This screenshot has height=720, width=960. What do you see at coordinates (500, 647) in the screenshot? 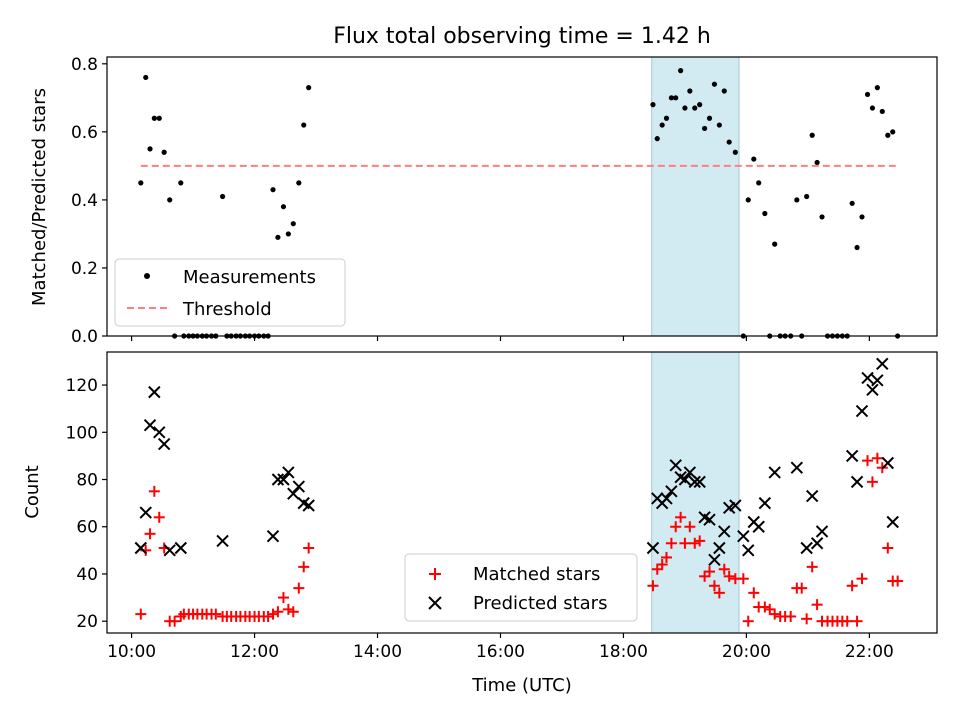
I see `bottom-x-ticks: 10:00 12:00 14:00 16:00 18:00 20:00 22:00` at bounding box center [500, 647].